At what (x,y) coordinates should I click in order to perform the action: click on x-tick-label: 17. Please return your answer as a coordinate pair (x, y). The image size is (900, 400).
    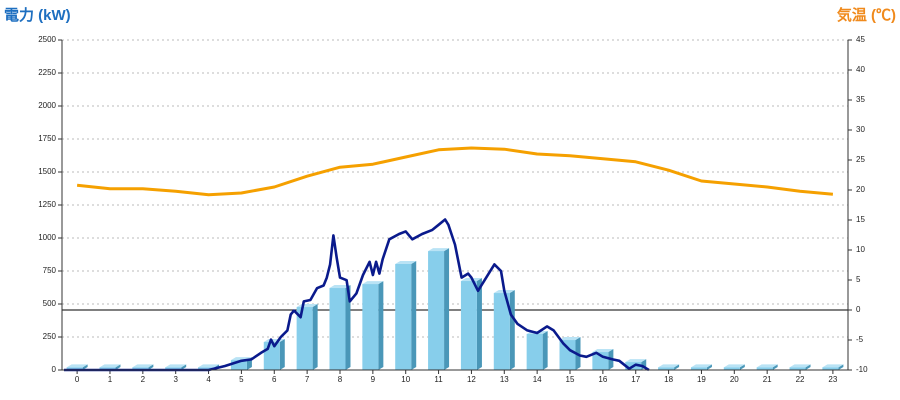
    Looking at the image, I should click on (635, 379).